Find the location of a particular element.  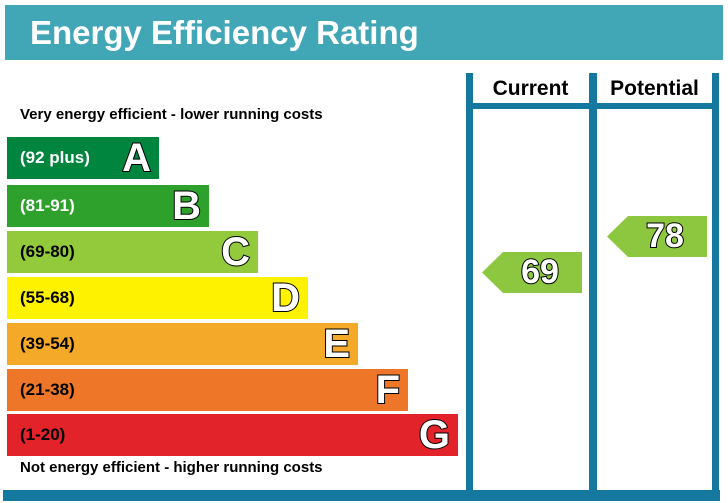

current-column-header: Current is located at coordinates (530, 88).